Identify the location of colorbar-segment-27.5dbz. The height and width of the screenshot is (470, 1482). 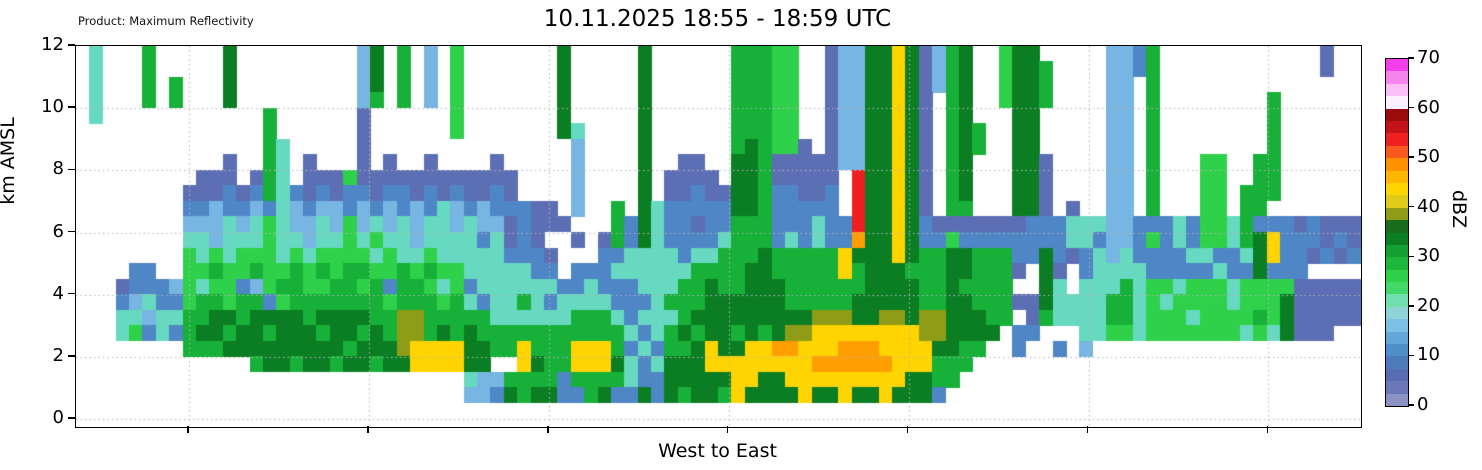
(1397, 263).